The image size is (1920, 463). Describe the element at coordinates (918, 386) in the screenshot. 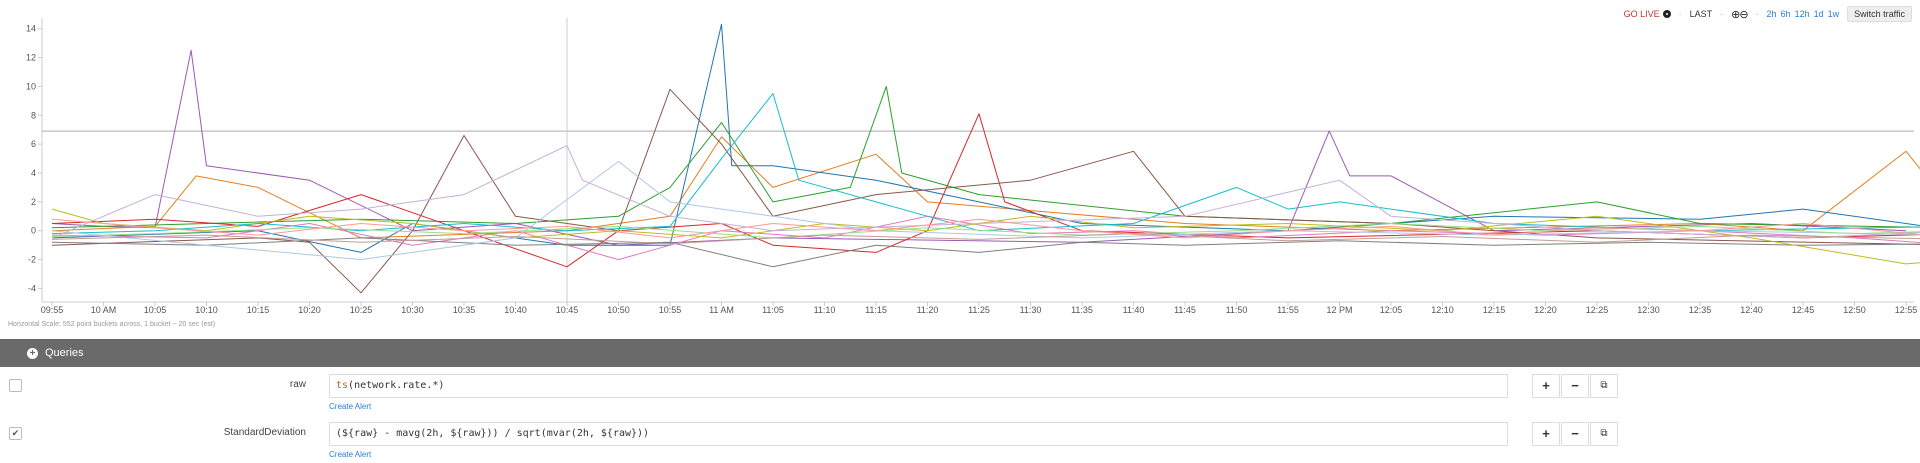

I see `query-input: ts(network.rate.*)` at that location.